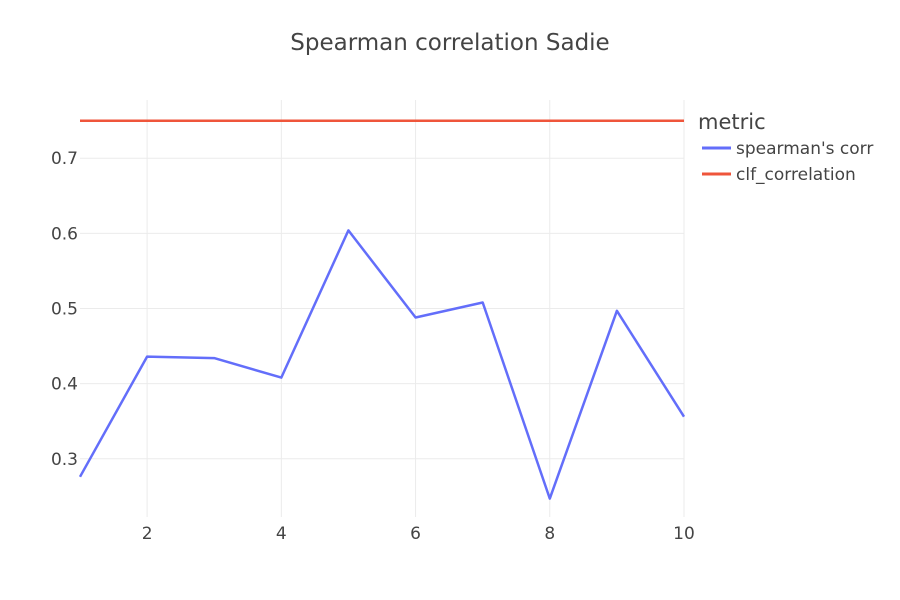 The width and height of the screenshot is (900, 600). Describe the element at coordinates (732, 122) in the screenshot. I see `legend-title: metric` at that location.